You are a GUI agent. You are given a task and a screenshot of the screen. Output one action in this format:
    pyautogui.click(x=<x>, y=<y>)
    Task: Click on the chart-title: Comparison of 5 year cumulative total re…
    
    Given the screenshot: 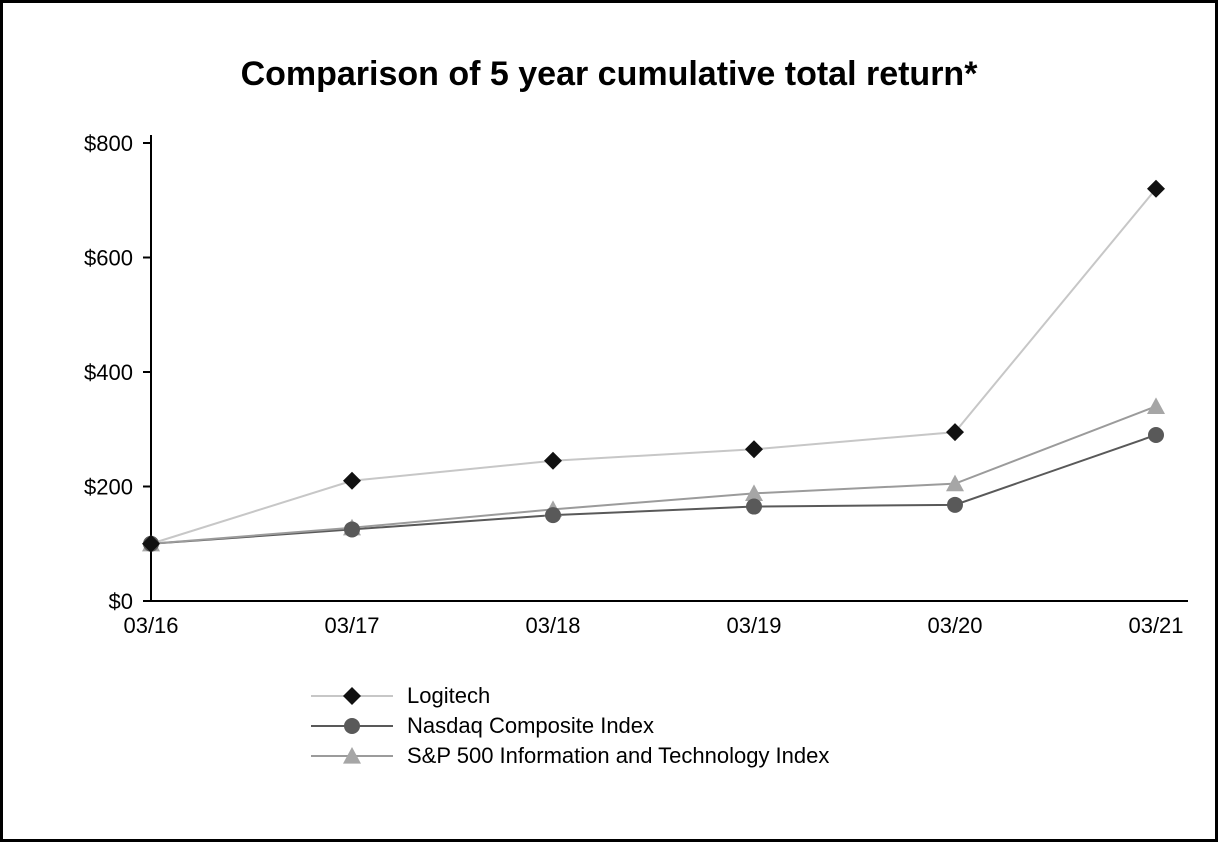 What is the action you would take?
    pyautogui.click(x=609, y=74)
    